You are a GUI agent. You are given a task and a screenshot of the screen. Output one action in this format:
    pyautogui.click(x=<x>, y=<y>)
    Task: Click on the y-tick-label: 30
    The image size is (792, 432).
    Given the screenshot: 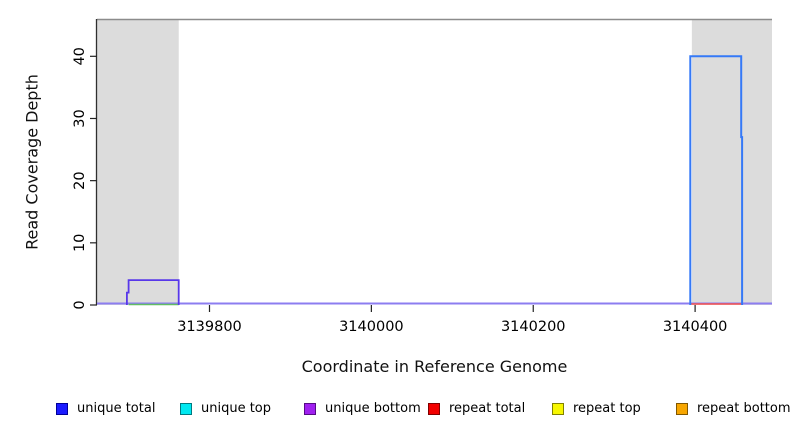 What is the action you would take?
    pyautogui.click(x=80, y=118)
    